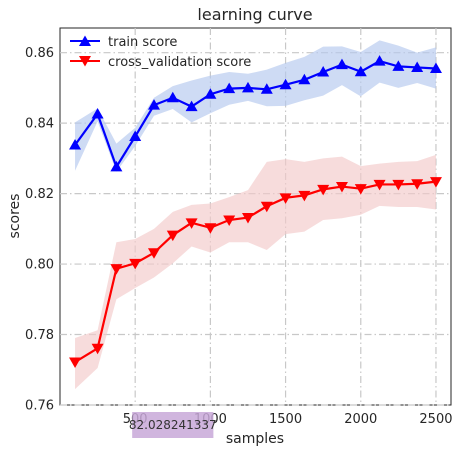 The height and width of the screenshot is (452, 457). I want to click on x-tick-label: 1500, so click(285, 419).